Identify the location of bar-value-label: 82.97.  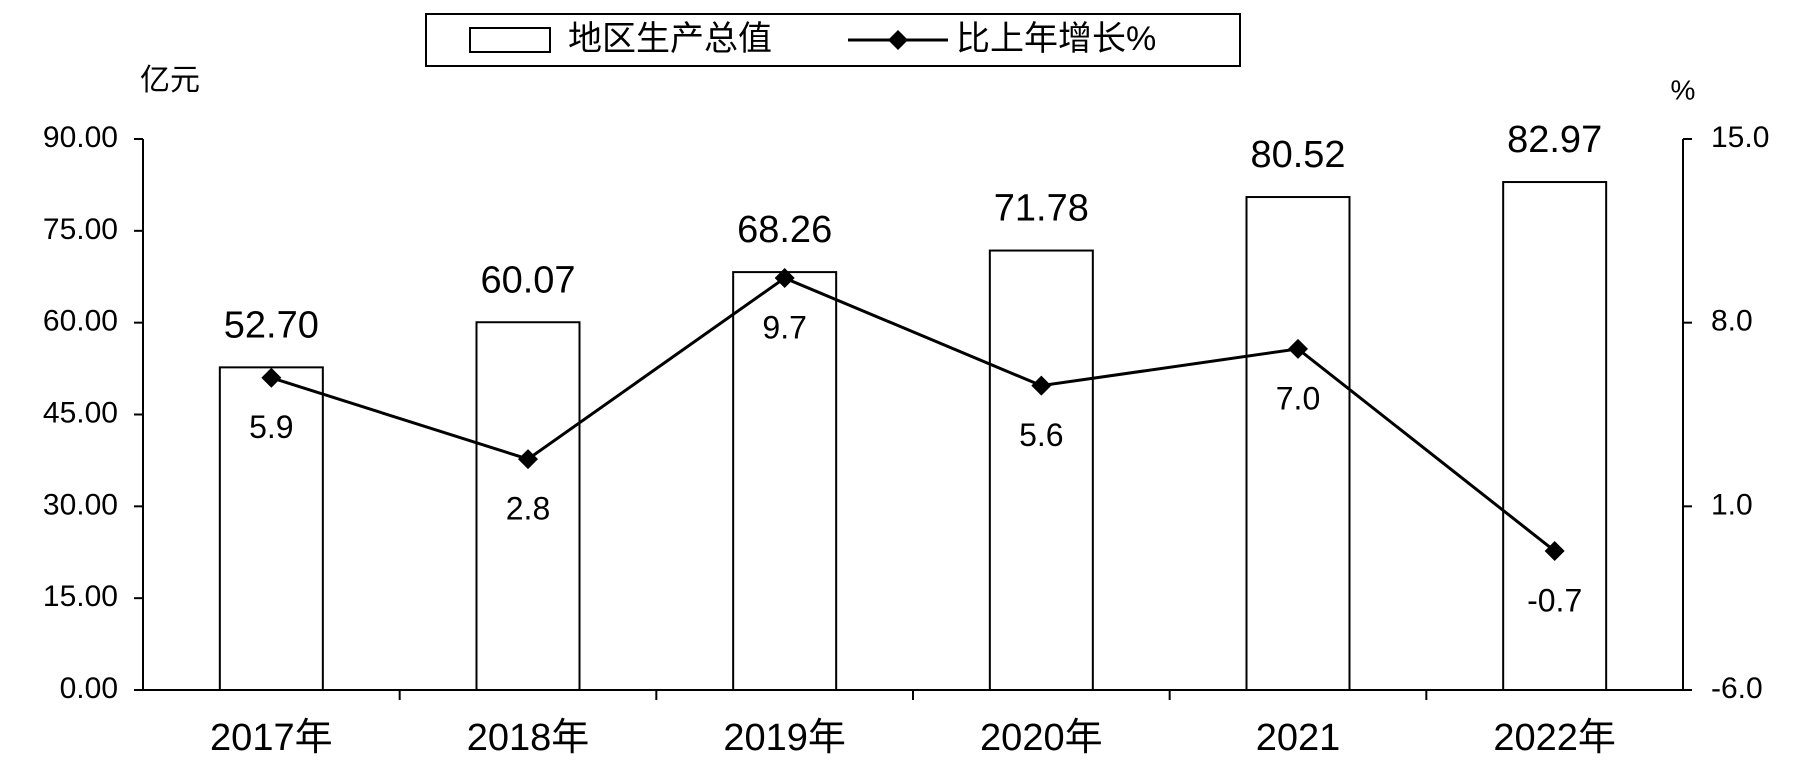
(1554, 140).